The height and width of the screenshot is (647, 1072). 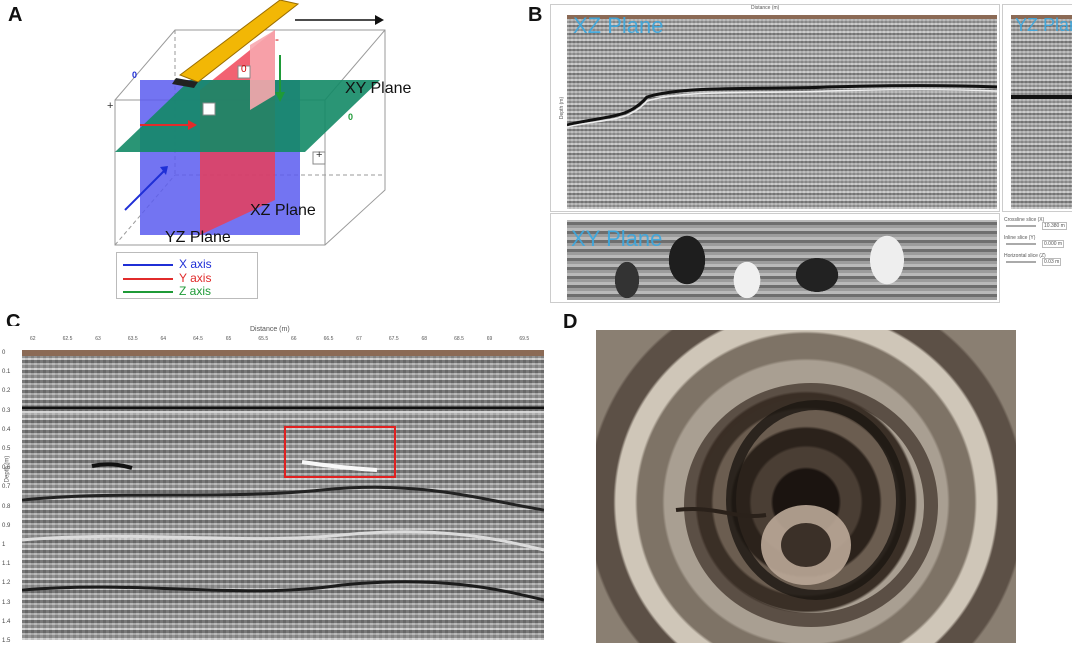 What do you see at coordinates (6, 641) in the screenshot?
I see `y-tick-label: 1.5` at bounding box center [6, 641].